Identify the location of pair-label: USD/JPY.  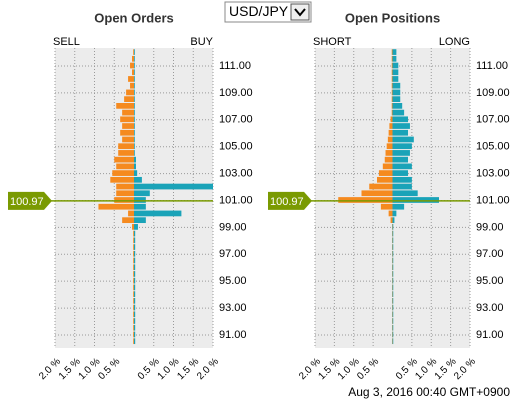
(259, 11).